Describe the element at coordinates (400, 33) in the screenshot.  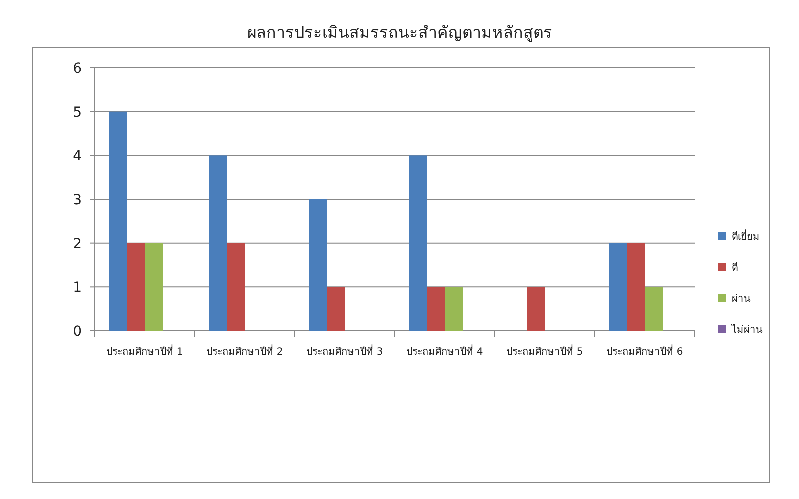
I see `chart-title: ผลการประเมินสมรรถนะสำคัญตามหลักสูตร` at that location.